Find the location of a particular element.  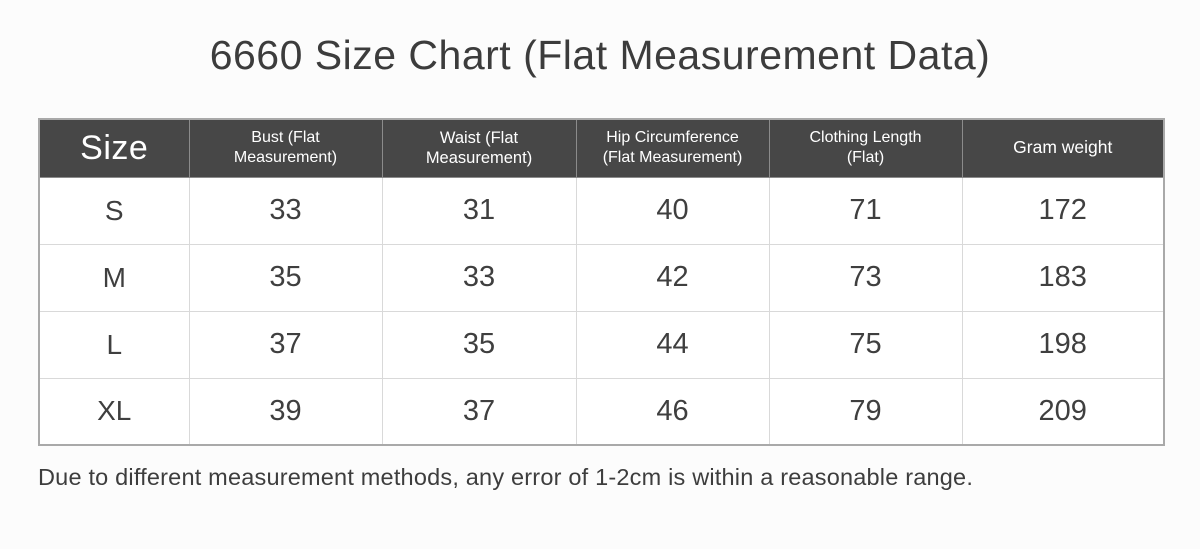

cell-size-s: S is located at coordinates (114, 210).